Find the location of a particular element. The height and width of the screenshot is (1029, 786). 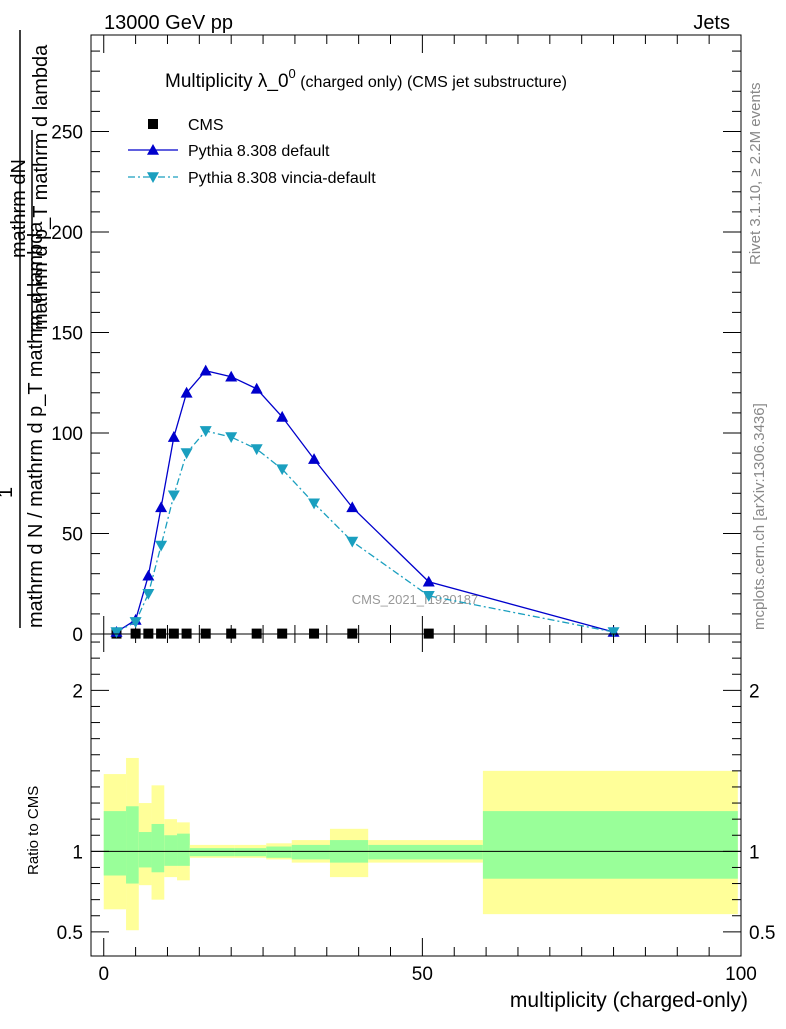

main-y-tick-label: 0 is located at coordinates (77, 635).